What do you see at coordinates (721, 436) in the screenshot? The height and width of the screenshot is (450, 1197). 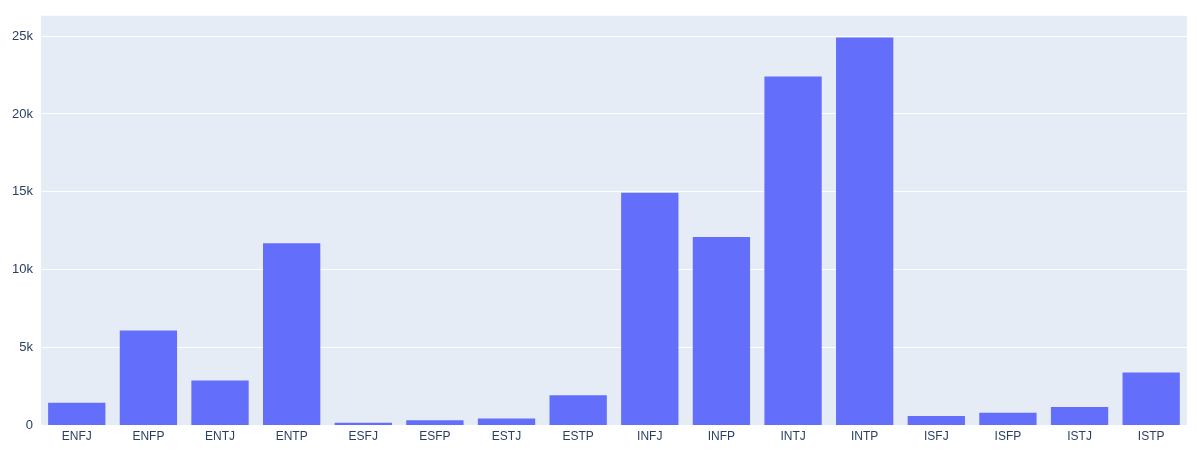 I see `x-tick-label: INFP` at bounding box center [721, 436].